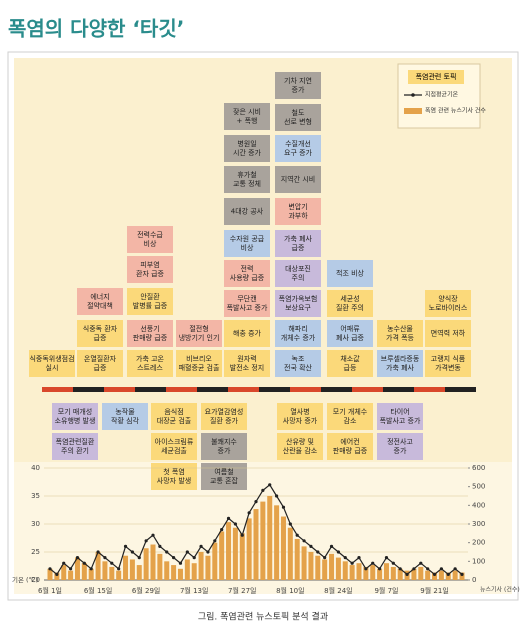 The height and width of the screenshot is (633, 527). I want to click on topic-text: 고랭지 식품, so click(448, 358).